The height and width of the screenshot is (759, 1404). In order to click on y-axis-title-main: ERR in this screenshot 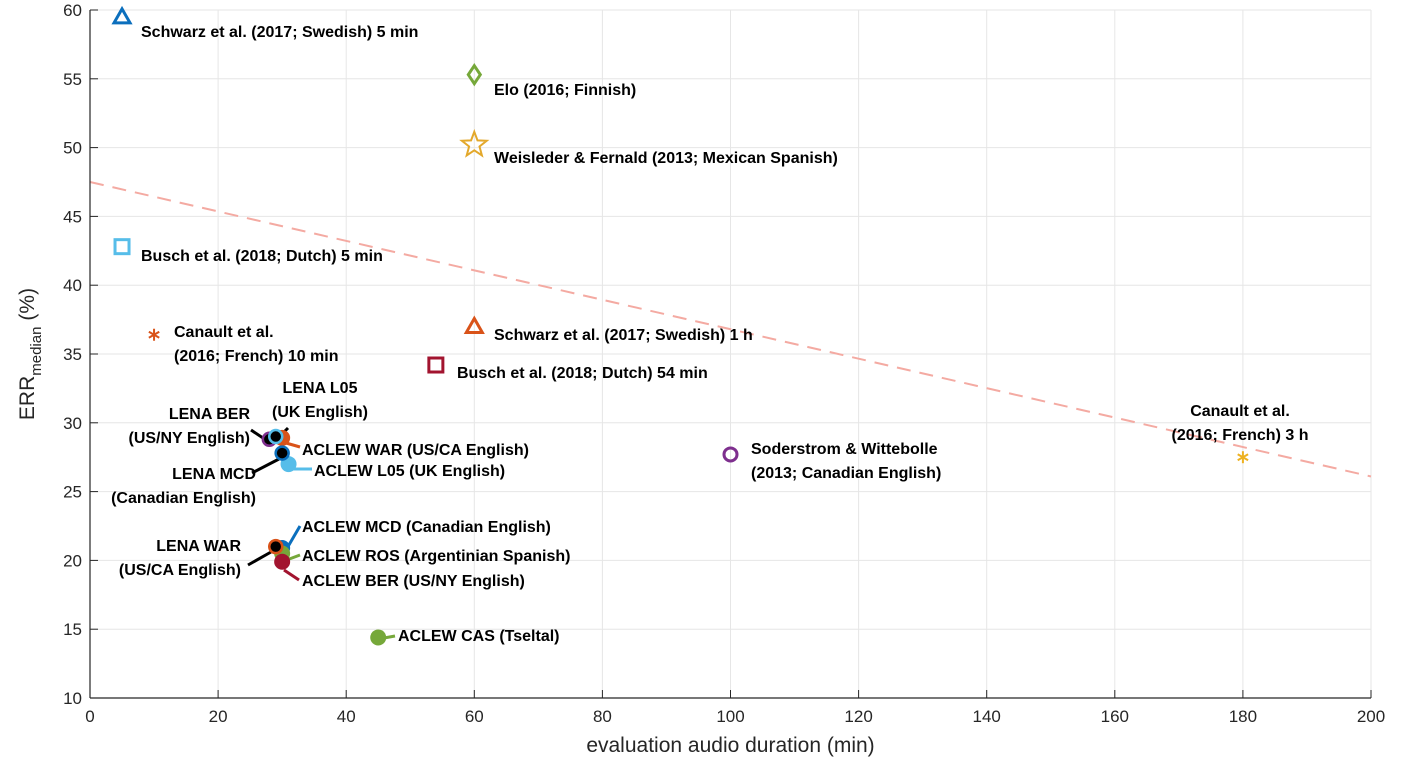, I will do `click(27, 398)`.